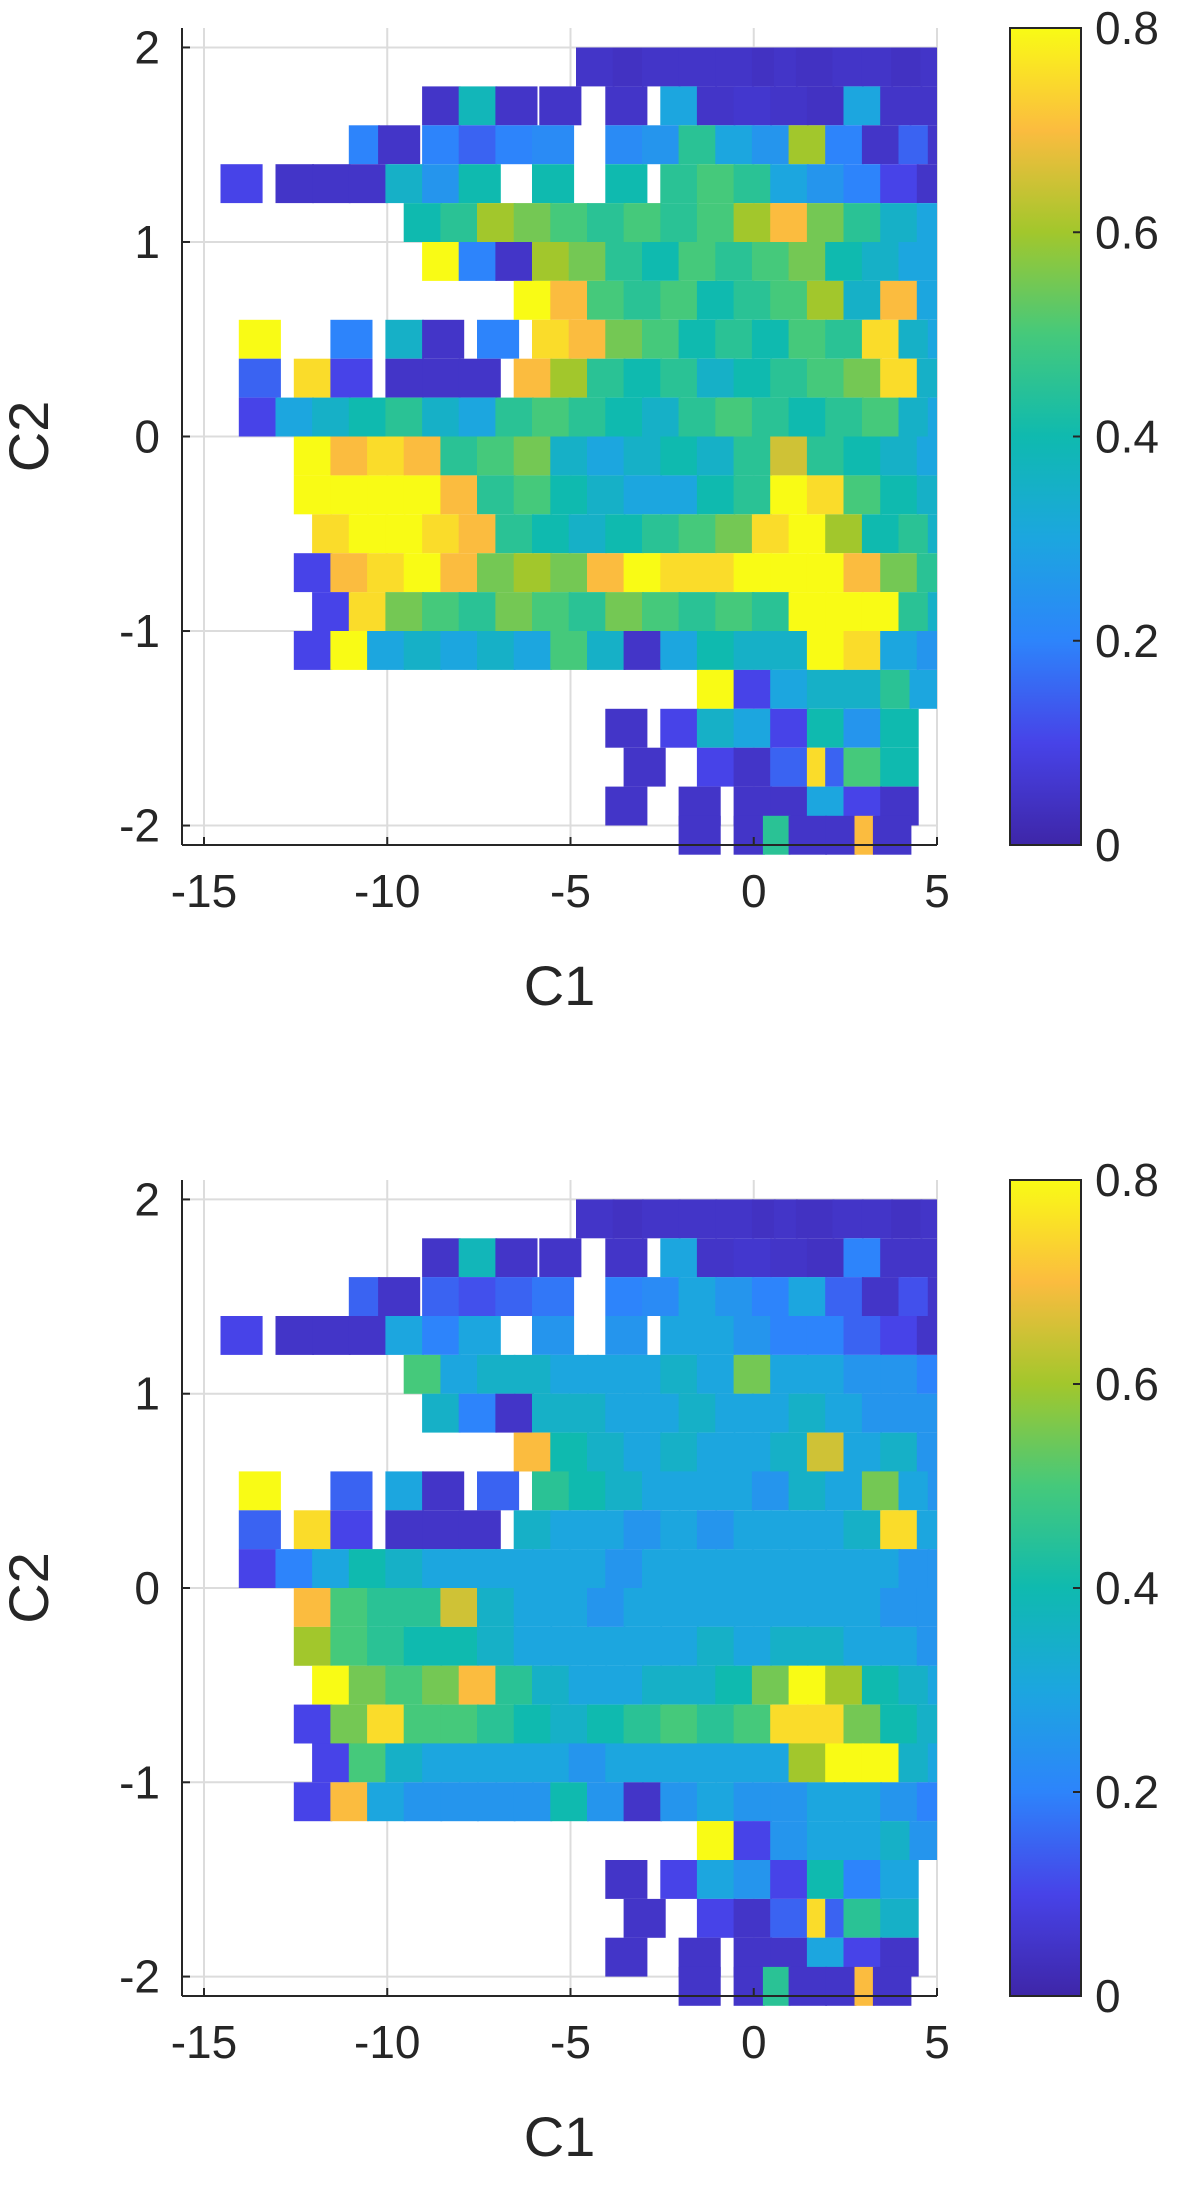  What do you see at coordinates (937, 891) in the screenshot?
I see `x-tick-label: 5` at bounding box center [937, 891].